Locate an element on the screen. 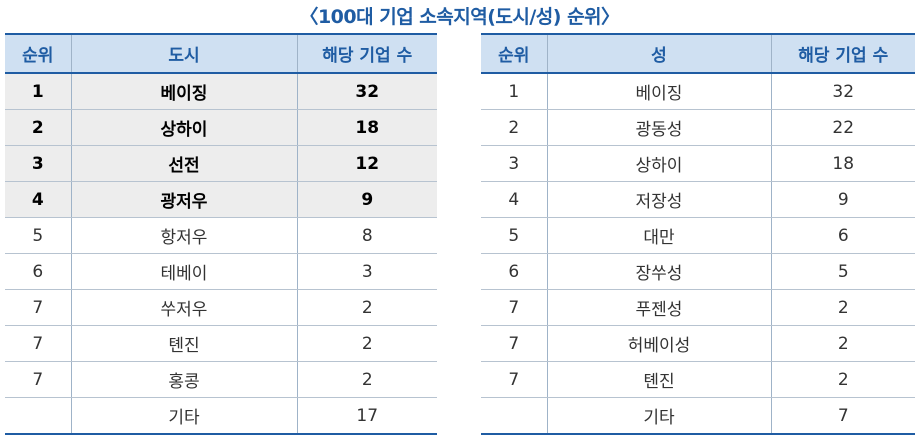 This screenshot has width=919, height=445. name-cell: 저장성 is located at coordinates (658, 199).